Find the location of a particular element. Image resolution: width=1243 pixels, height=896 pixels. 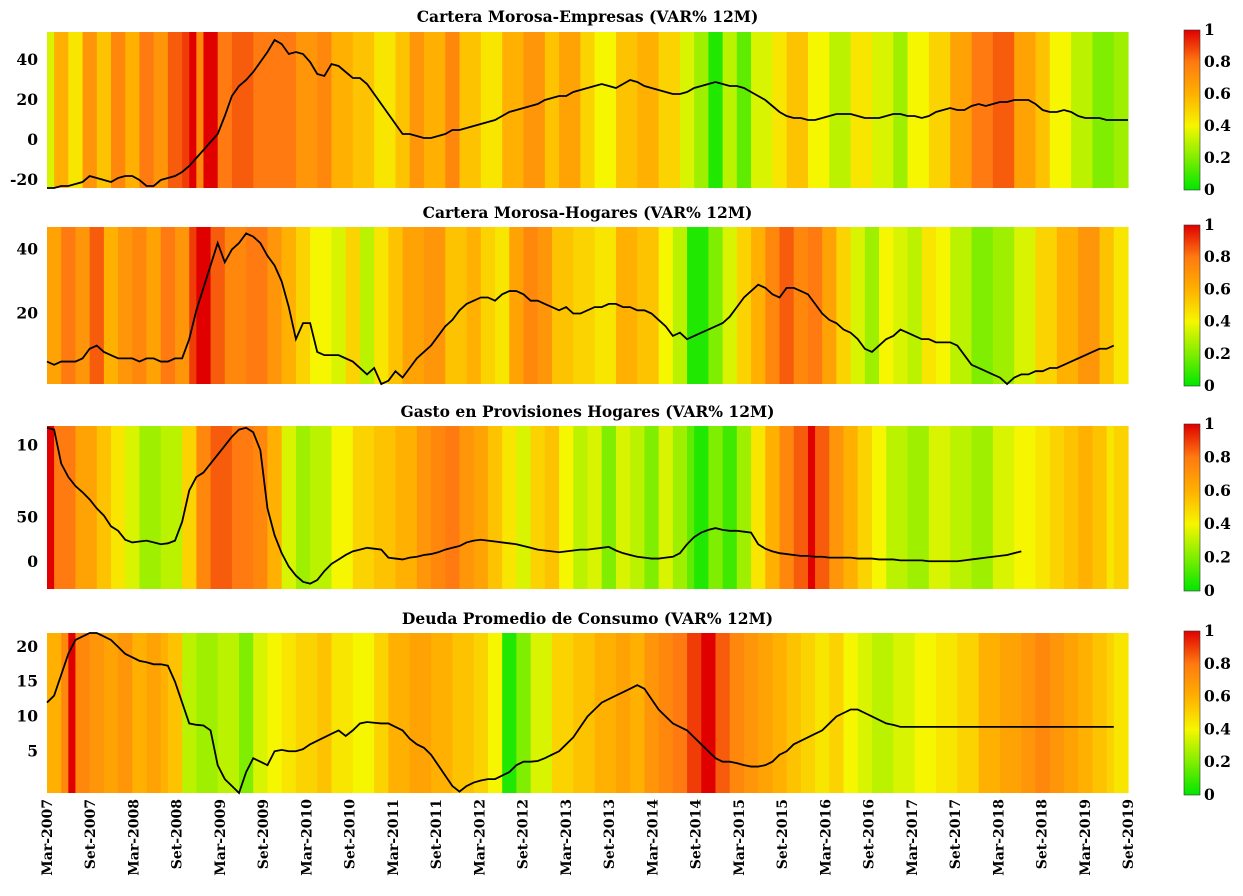

y-tick-label: 50 is located at coordinates (27, 516).